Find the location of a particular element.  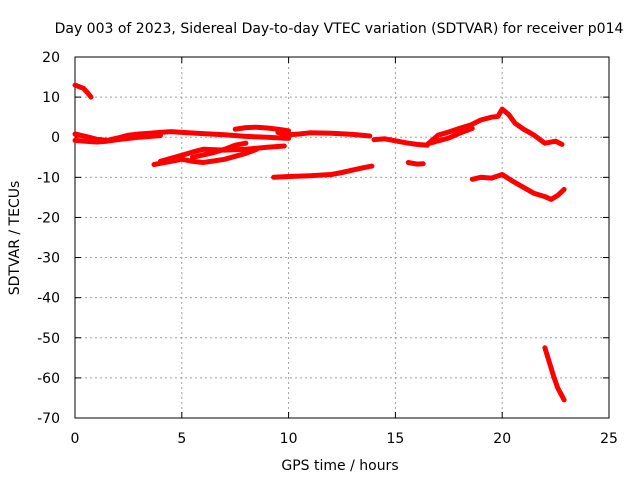

x-tick-label: 0 is located at coordinates (75, 439).